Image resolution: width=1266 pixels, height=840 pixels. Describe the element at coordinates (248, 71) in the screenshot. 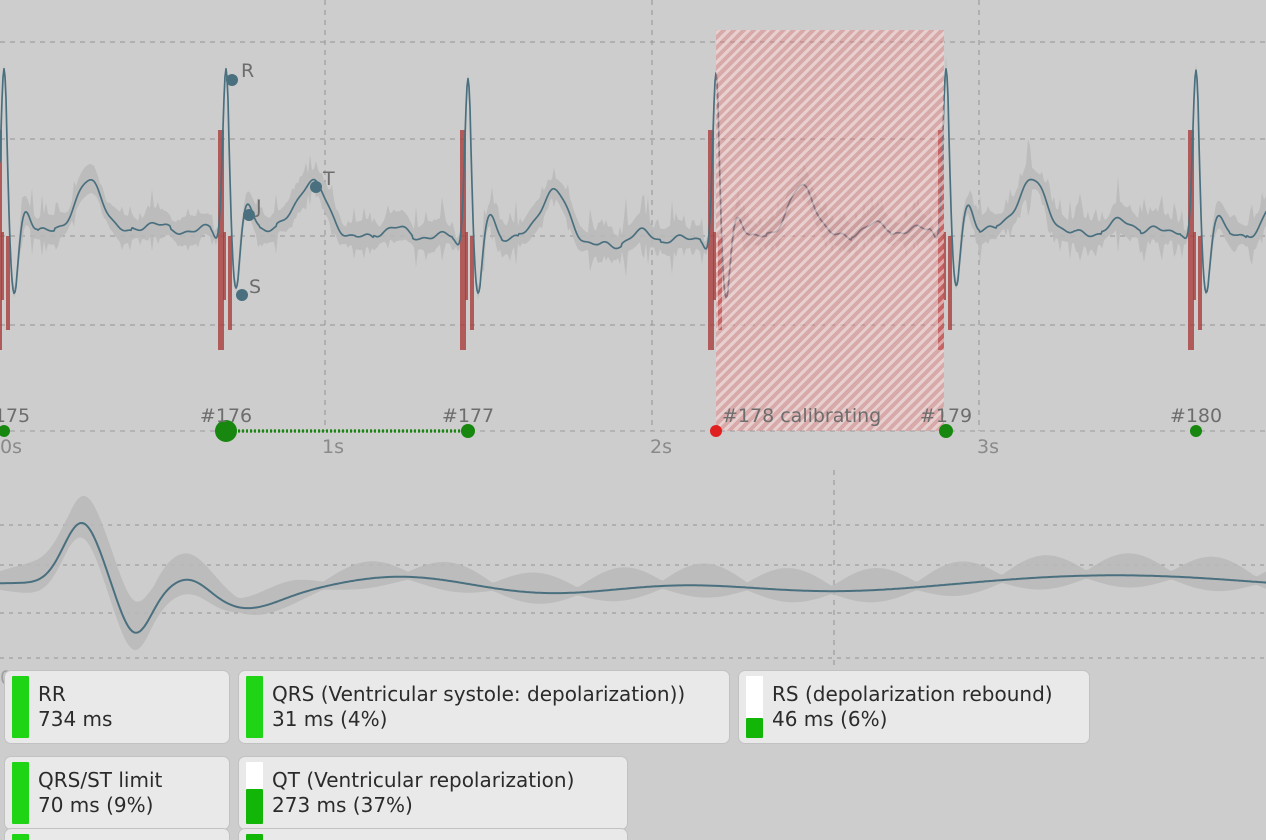

I see `annotation-label-r: R` at that location.